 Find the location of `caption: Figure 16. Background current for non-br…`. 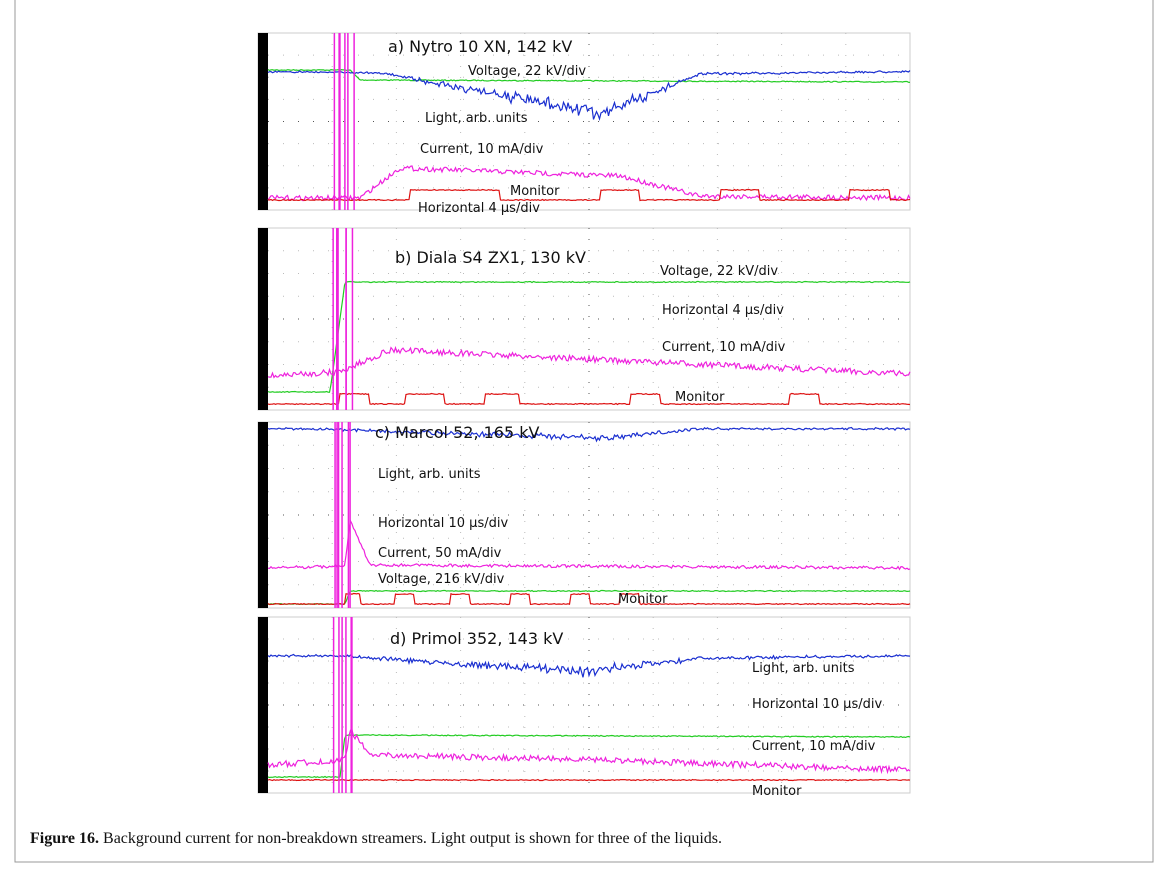

caption: Figure 16. Background current for non-br… is located at coordinates (376, 839).